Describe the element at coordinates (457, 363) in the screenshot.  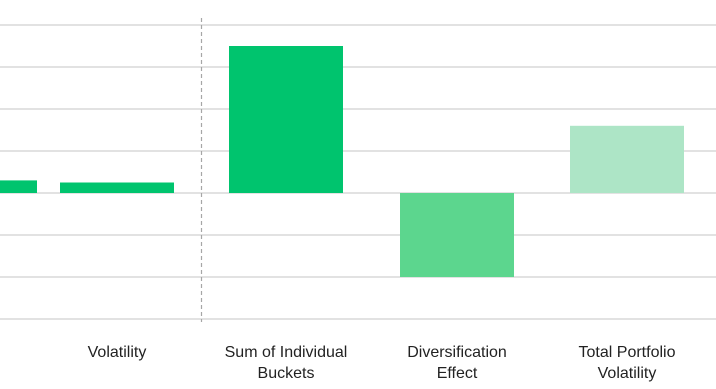
I see `category-label-diversification-effect: Diversification Effect` at that location.